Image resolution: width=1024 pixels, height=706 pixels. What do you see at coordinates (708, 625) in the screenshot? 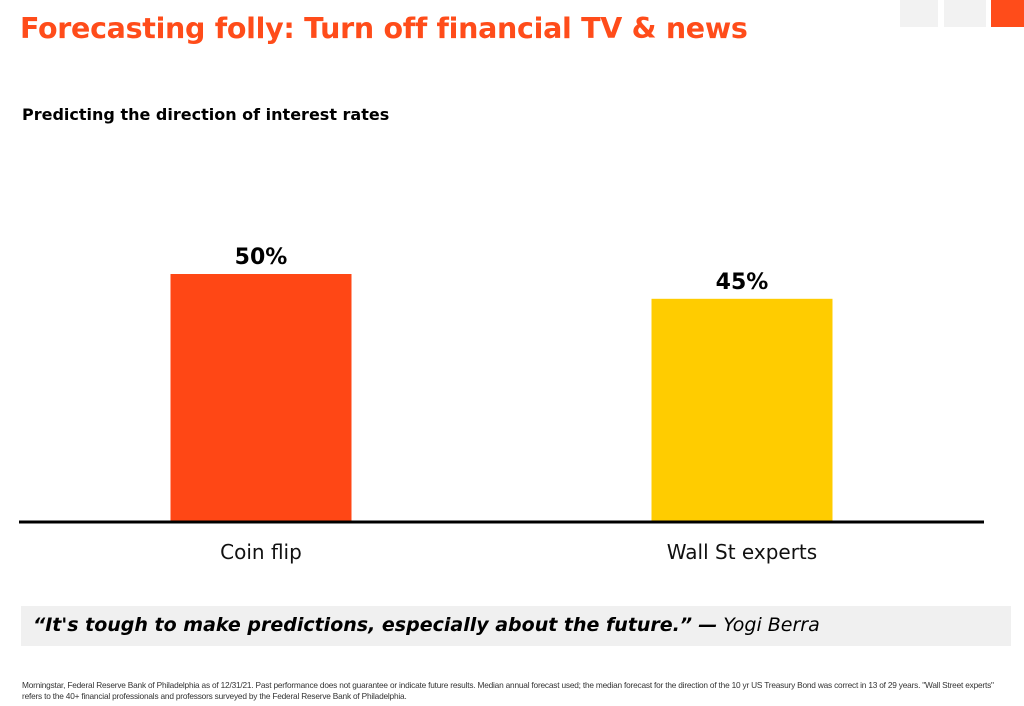
I see `quote-dash: —` at bounding box center [708, 625].